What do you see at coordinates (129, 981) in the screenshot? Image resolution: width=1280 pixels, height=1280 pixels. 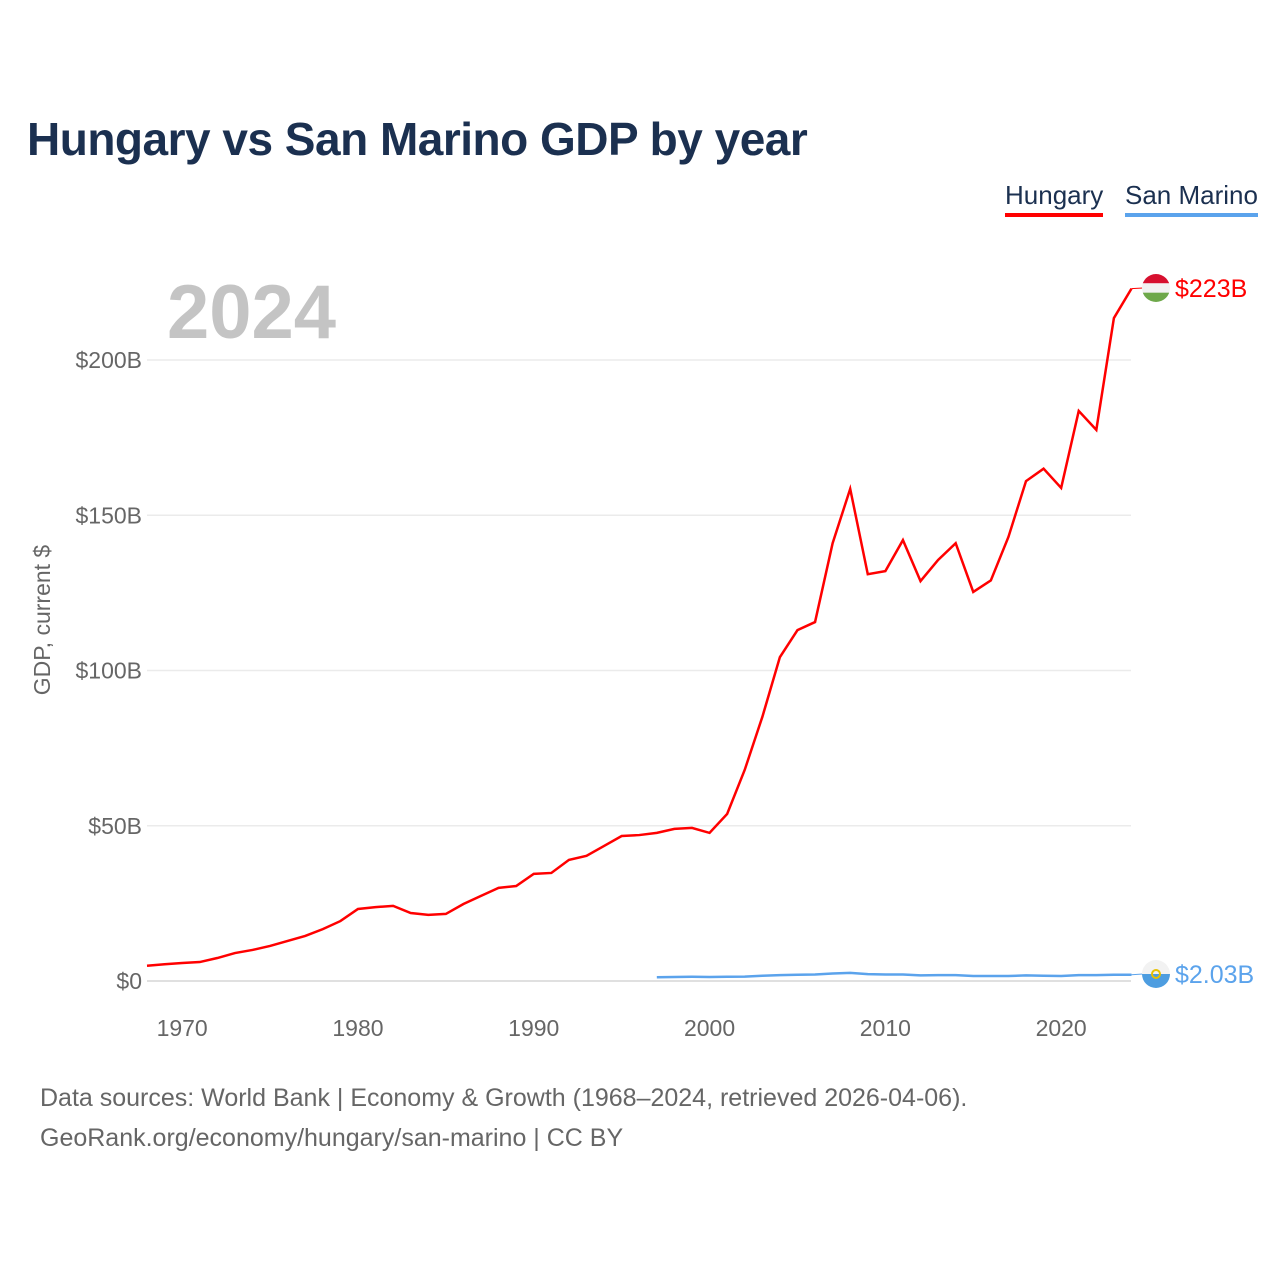 I see `y-tick-label: $0` at bounding box center [129, 981].